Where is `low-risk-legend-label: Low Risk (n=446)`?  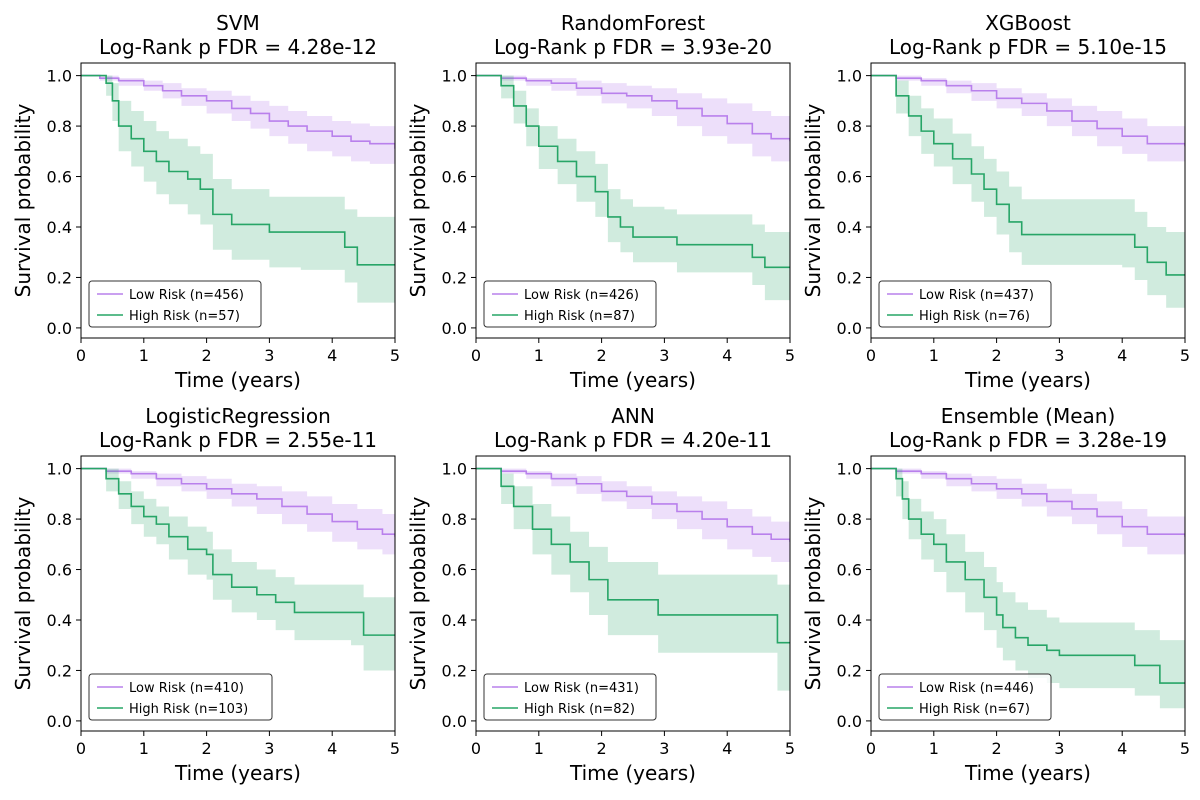
low-risk-legend-label: Low Risk (n=446) is located at coordinates (976, 688).